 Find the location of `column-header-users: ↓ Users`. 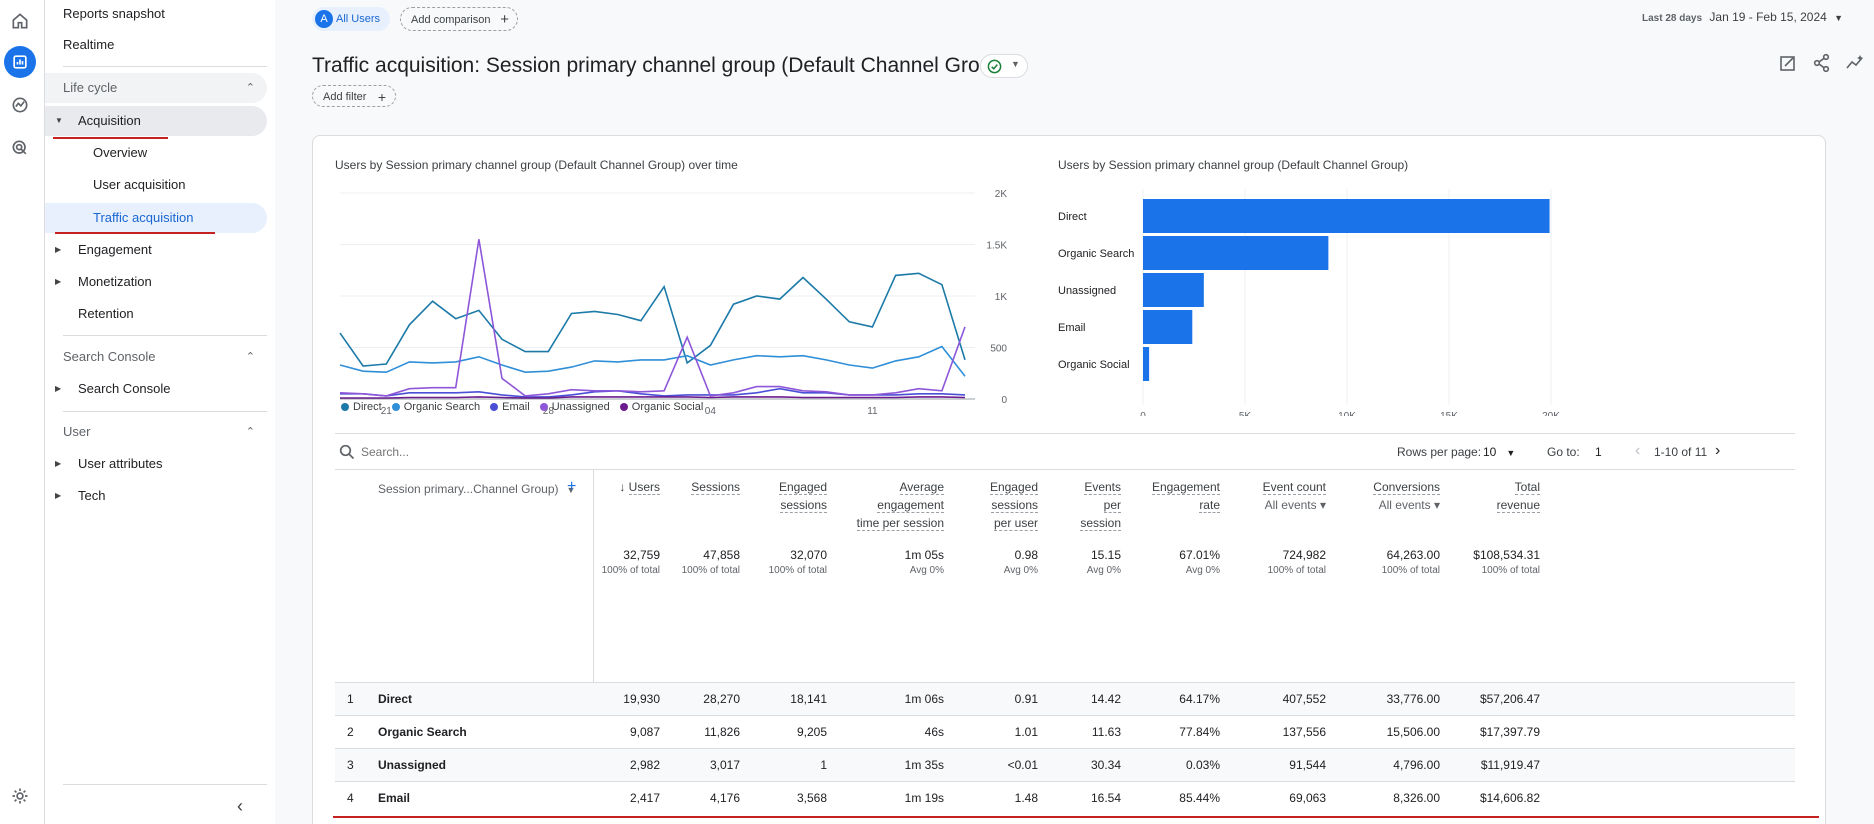

column-header-users: ↓ Users is located at coordinates (639, 487).